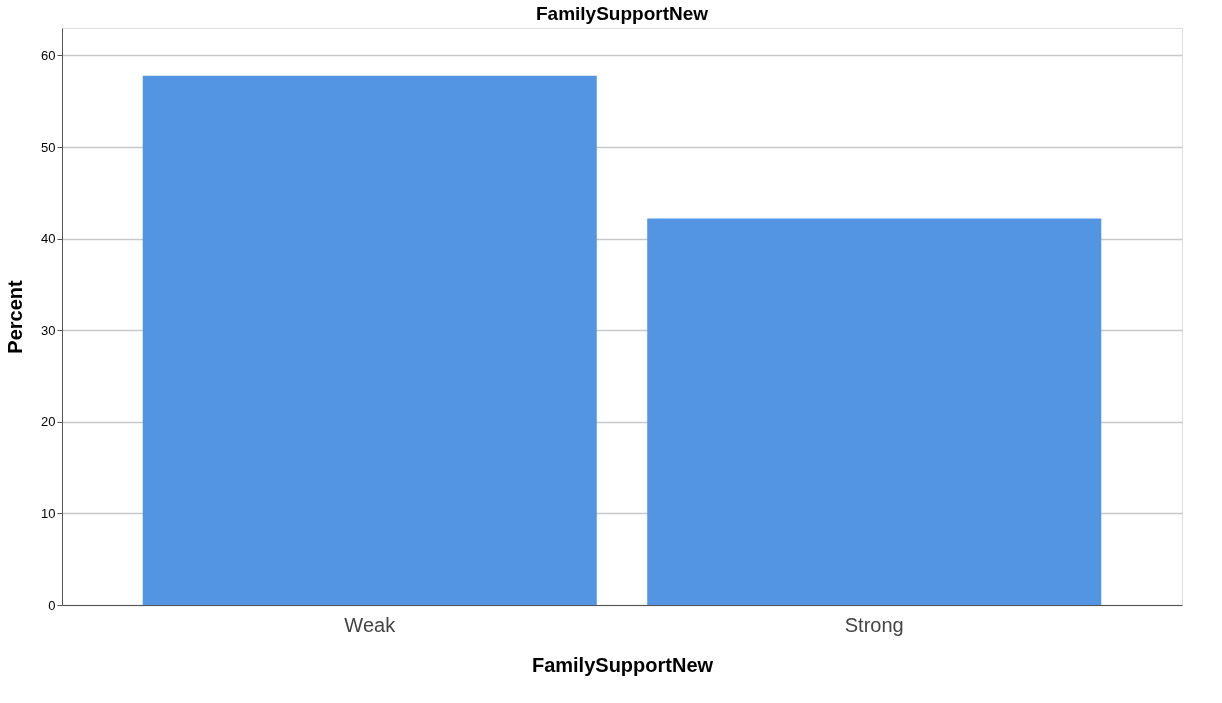 The width and height of the screenshot is (1222, 703). What do you see at coordinates (622, 13) in the screenshot?
I see `chart-title: FamilySupportNew` at bounding box center [622, 13].